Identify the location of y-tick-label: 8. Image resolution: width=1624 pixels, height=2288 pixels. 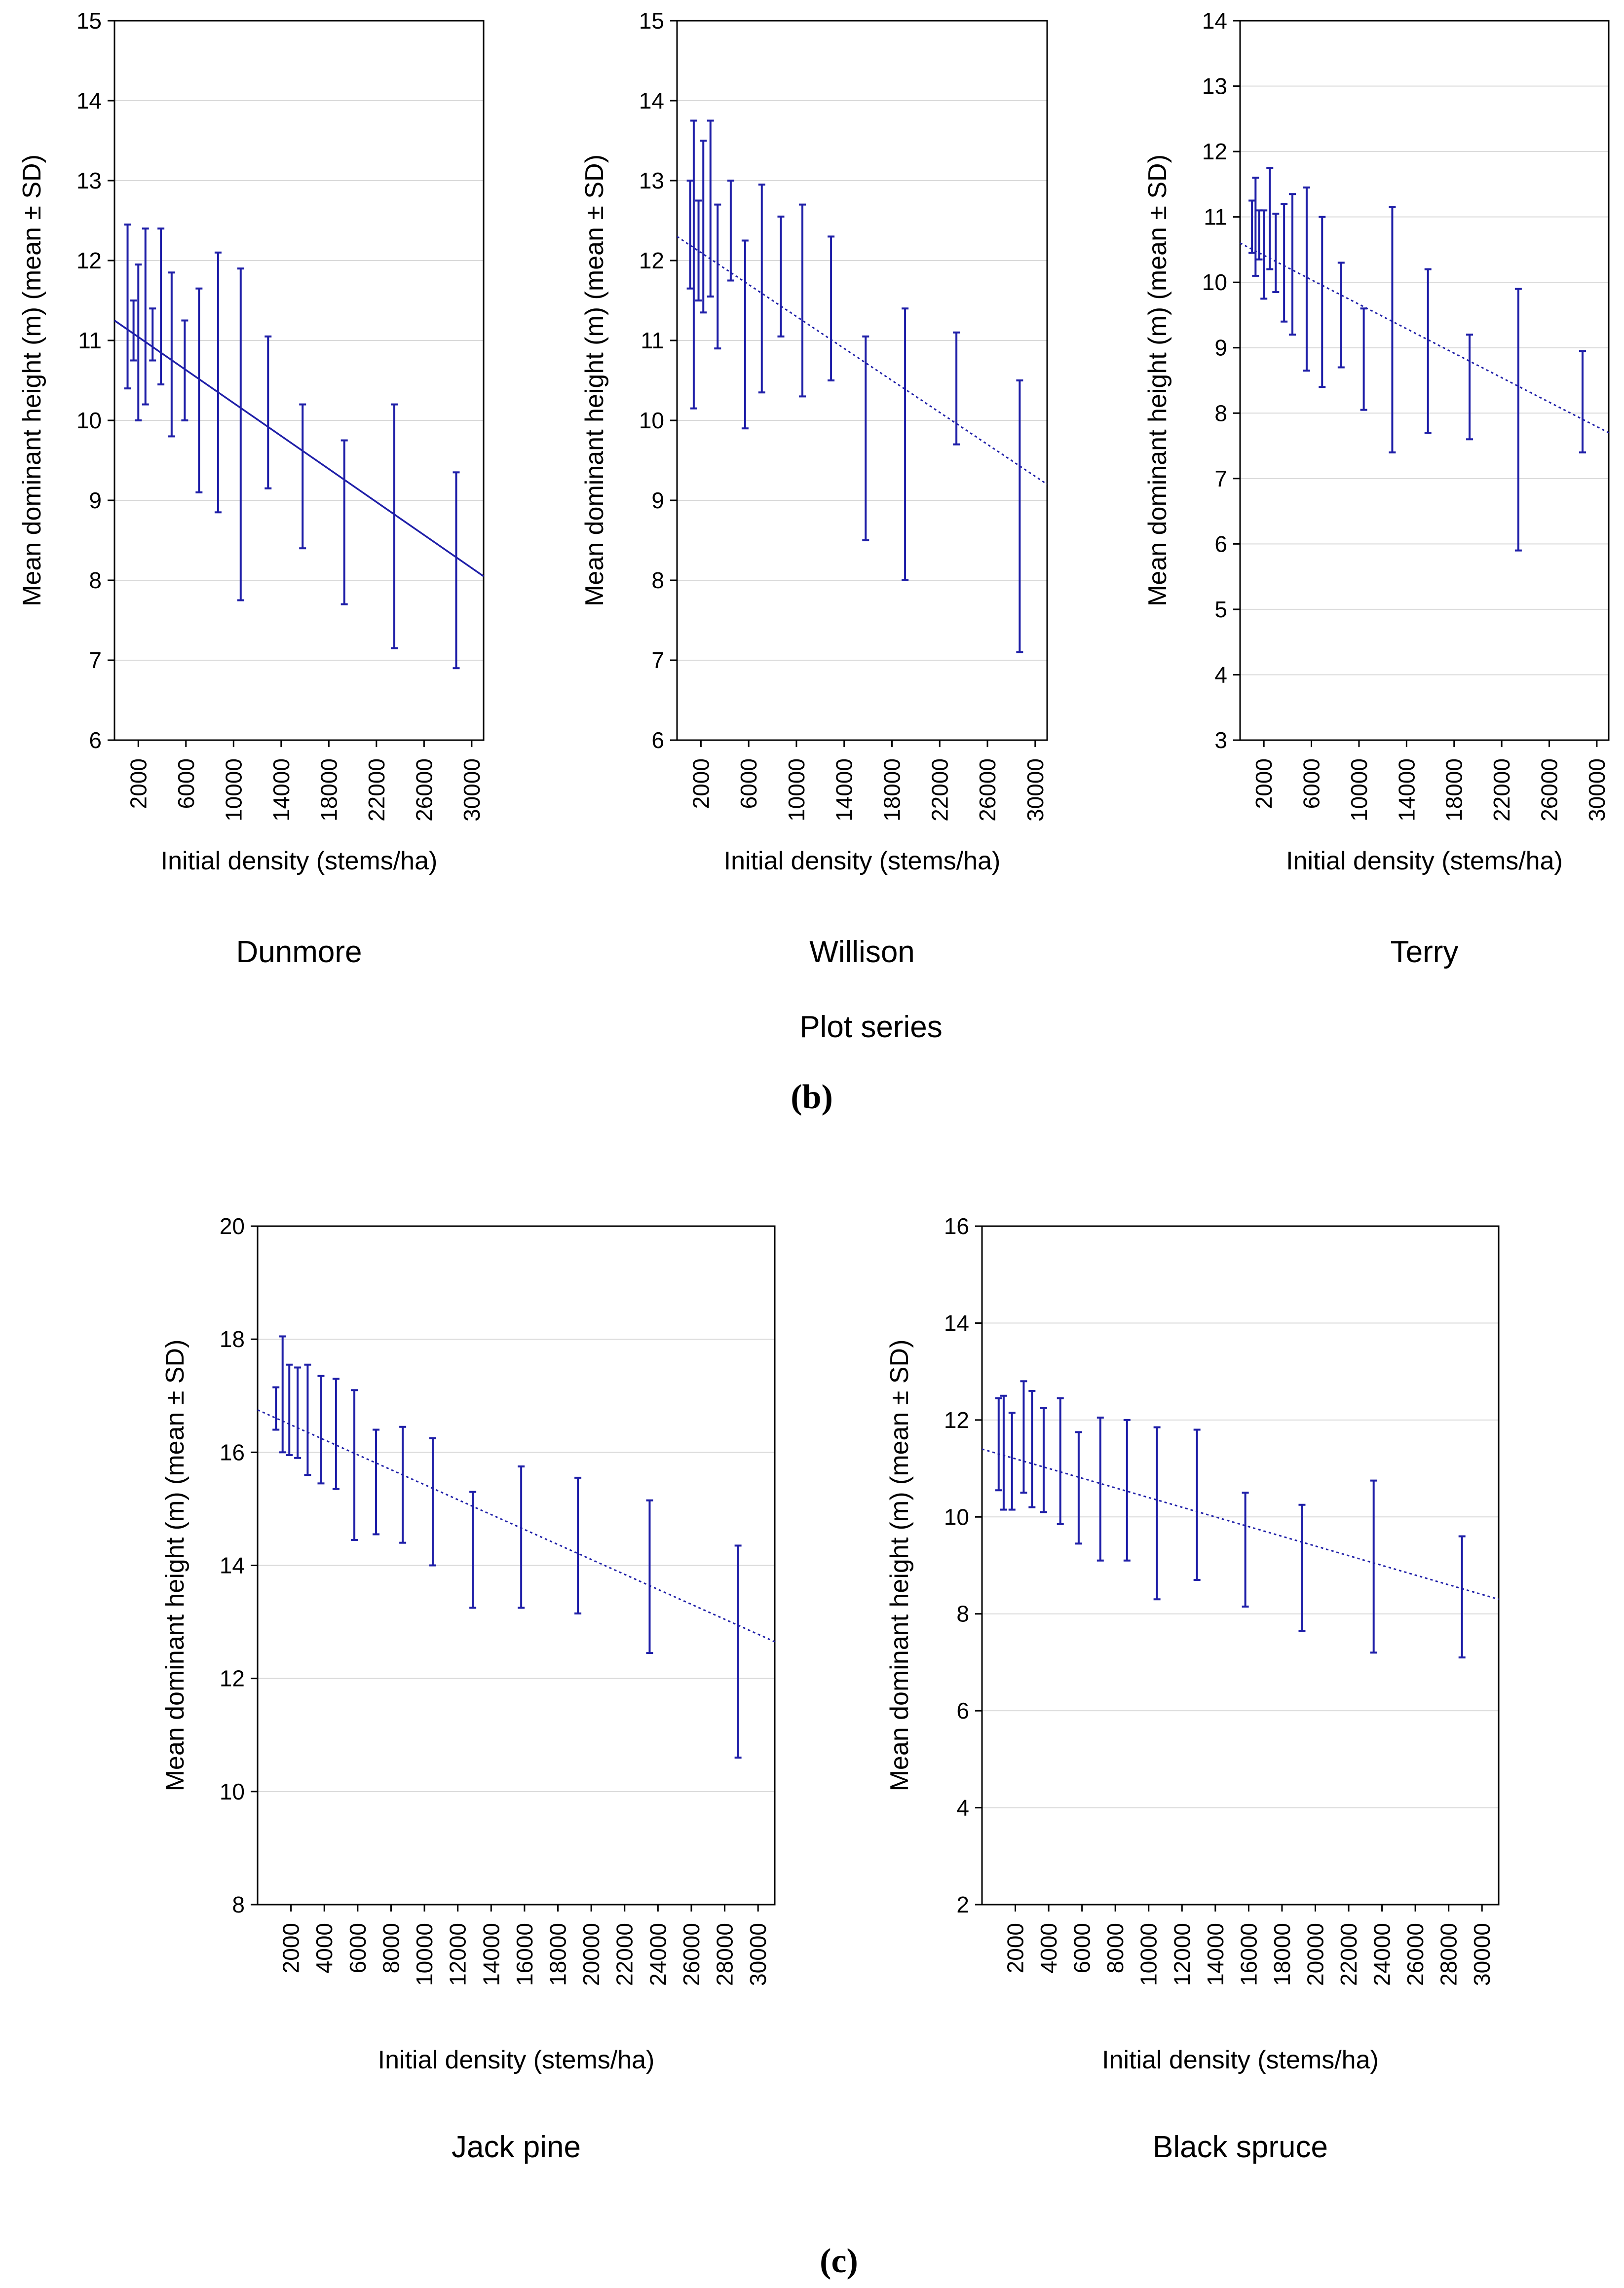
(658, 580).